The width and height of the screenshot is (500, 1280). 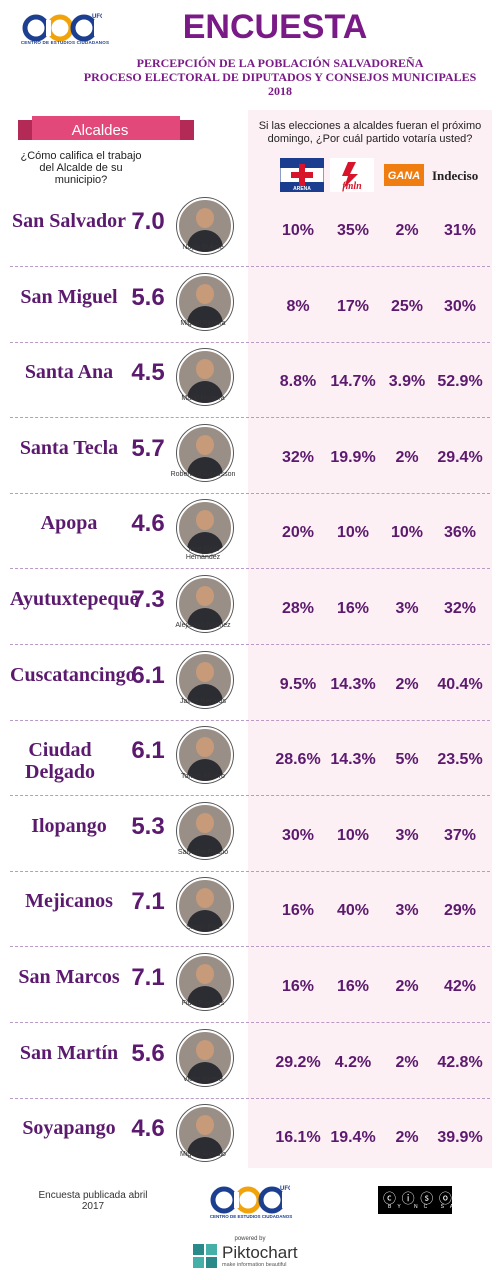 What do you see at coordinates (148, 977) in the screenshot?
I see `rating-score: 7.1` at bounding box center [148, 977].